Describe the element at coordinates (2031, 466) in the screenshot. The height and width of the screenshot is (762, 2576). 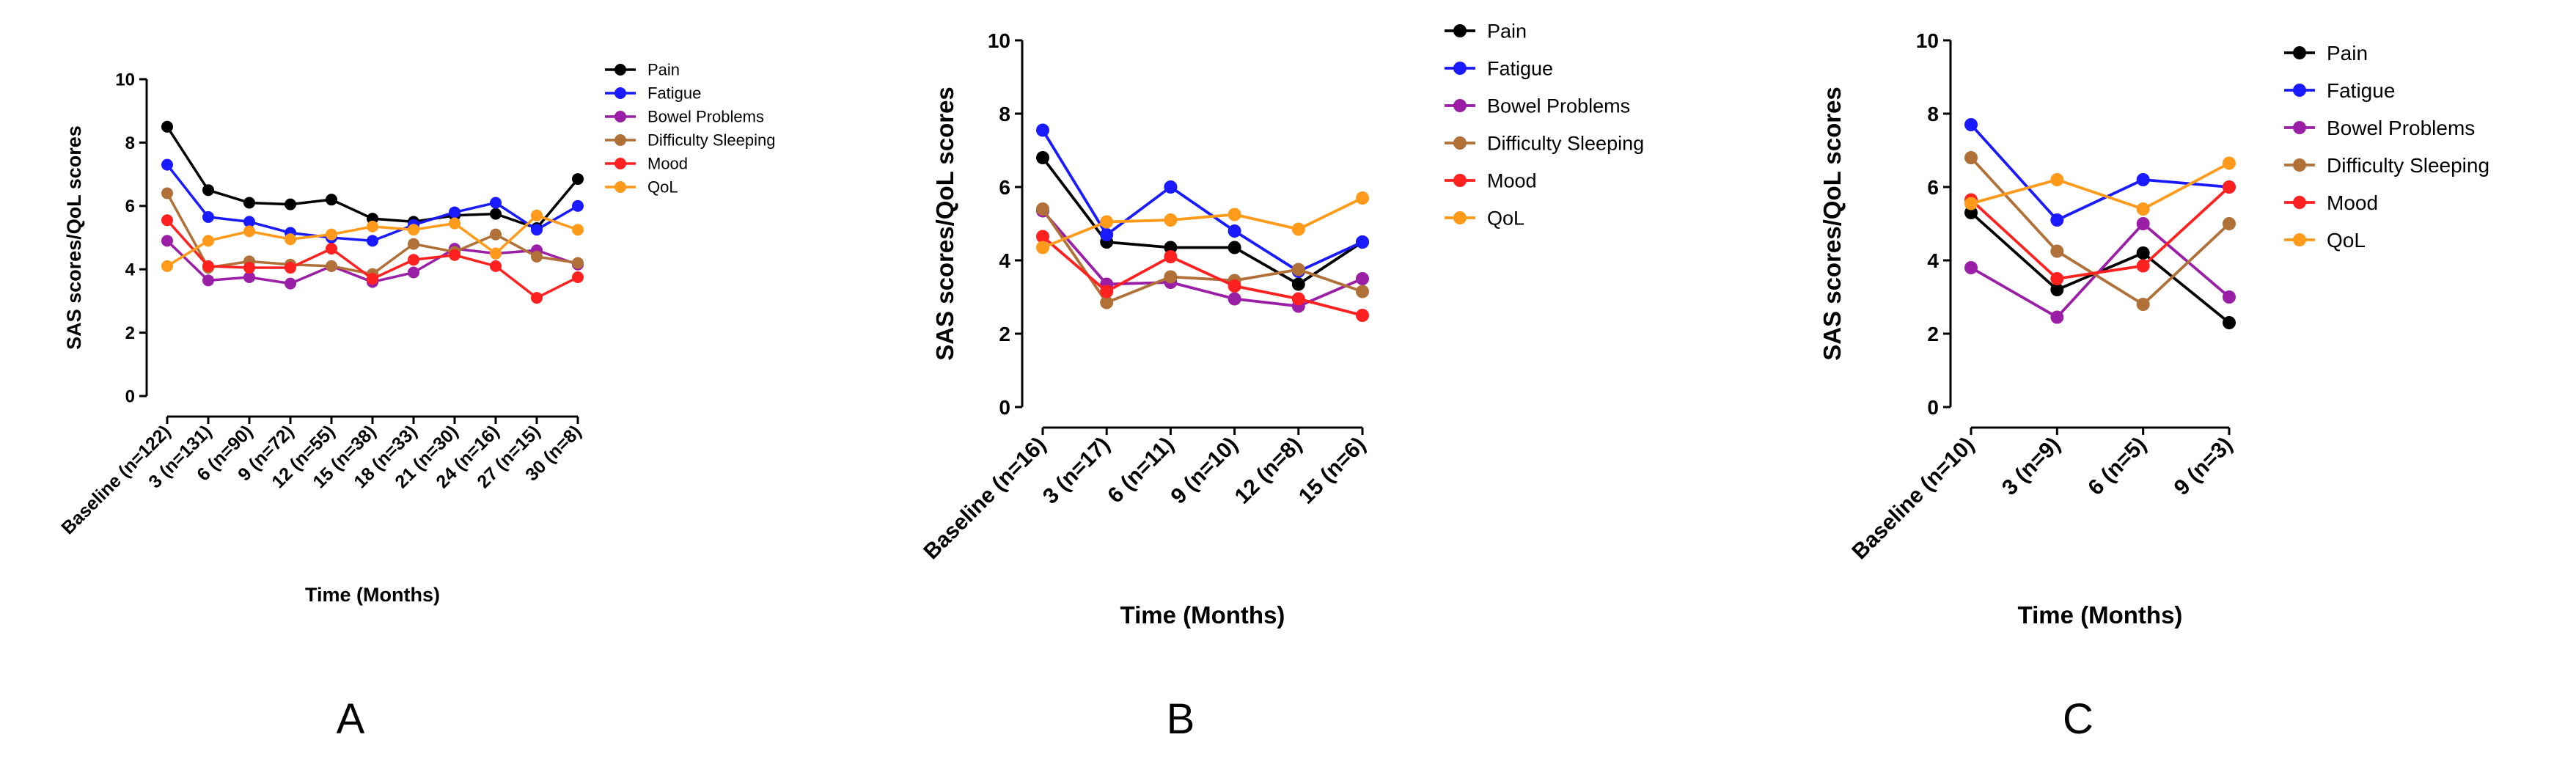
I see `x-tick-label: 3 (n=9)` at that location.